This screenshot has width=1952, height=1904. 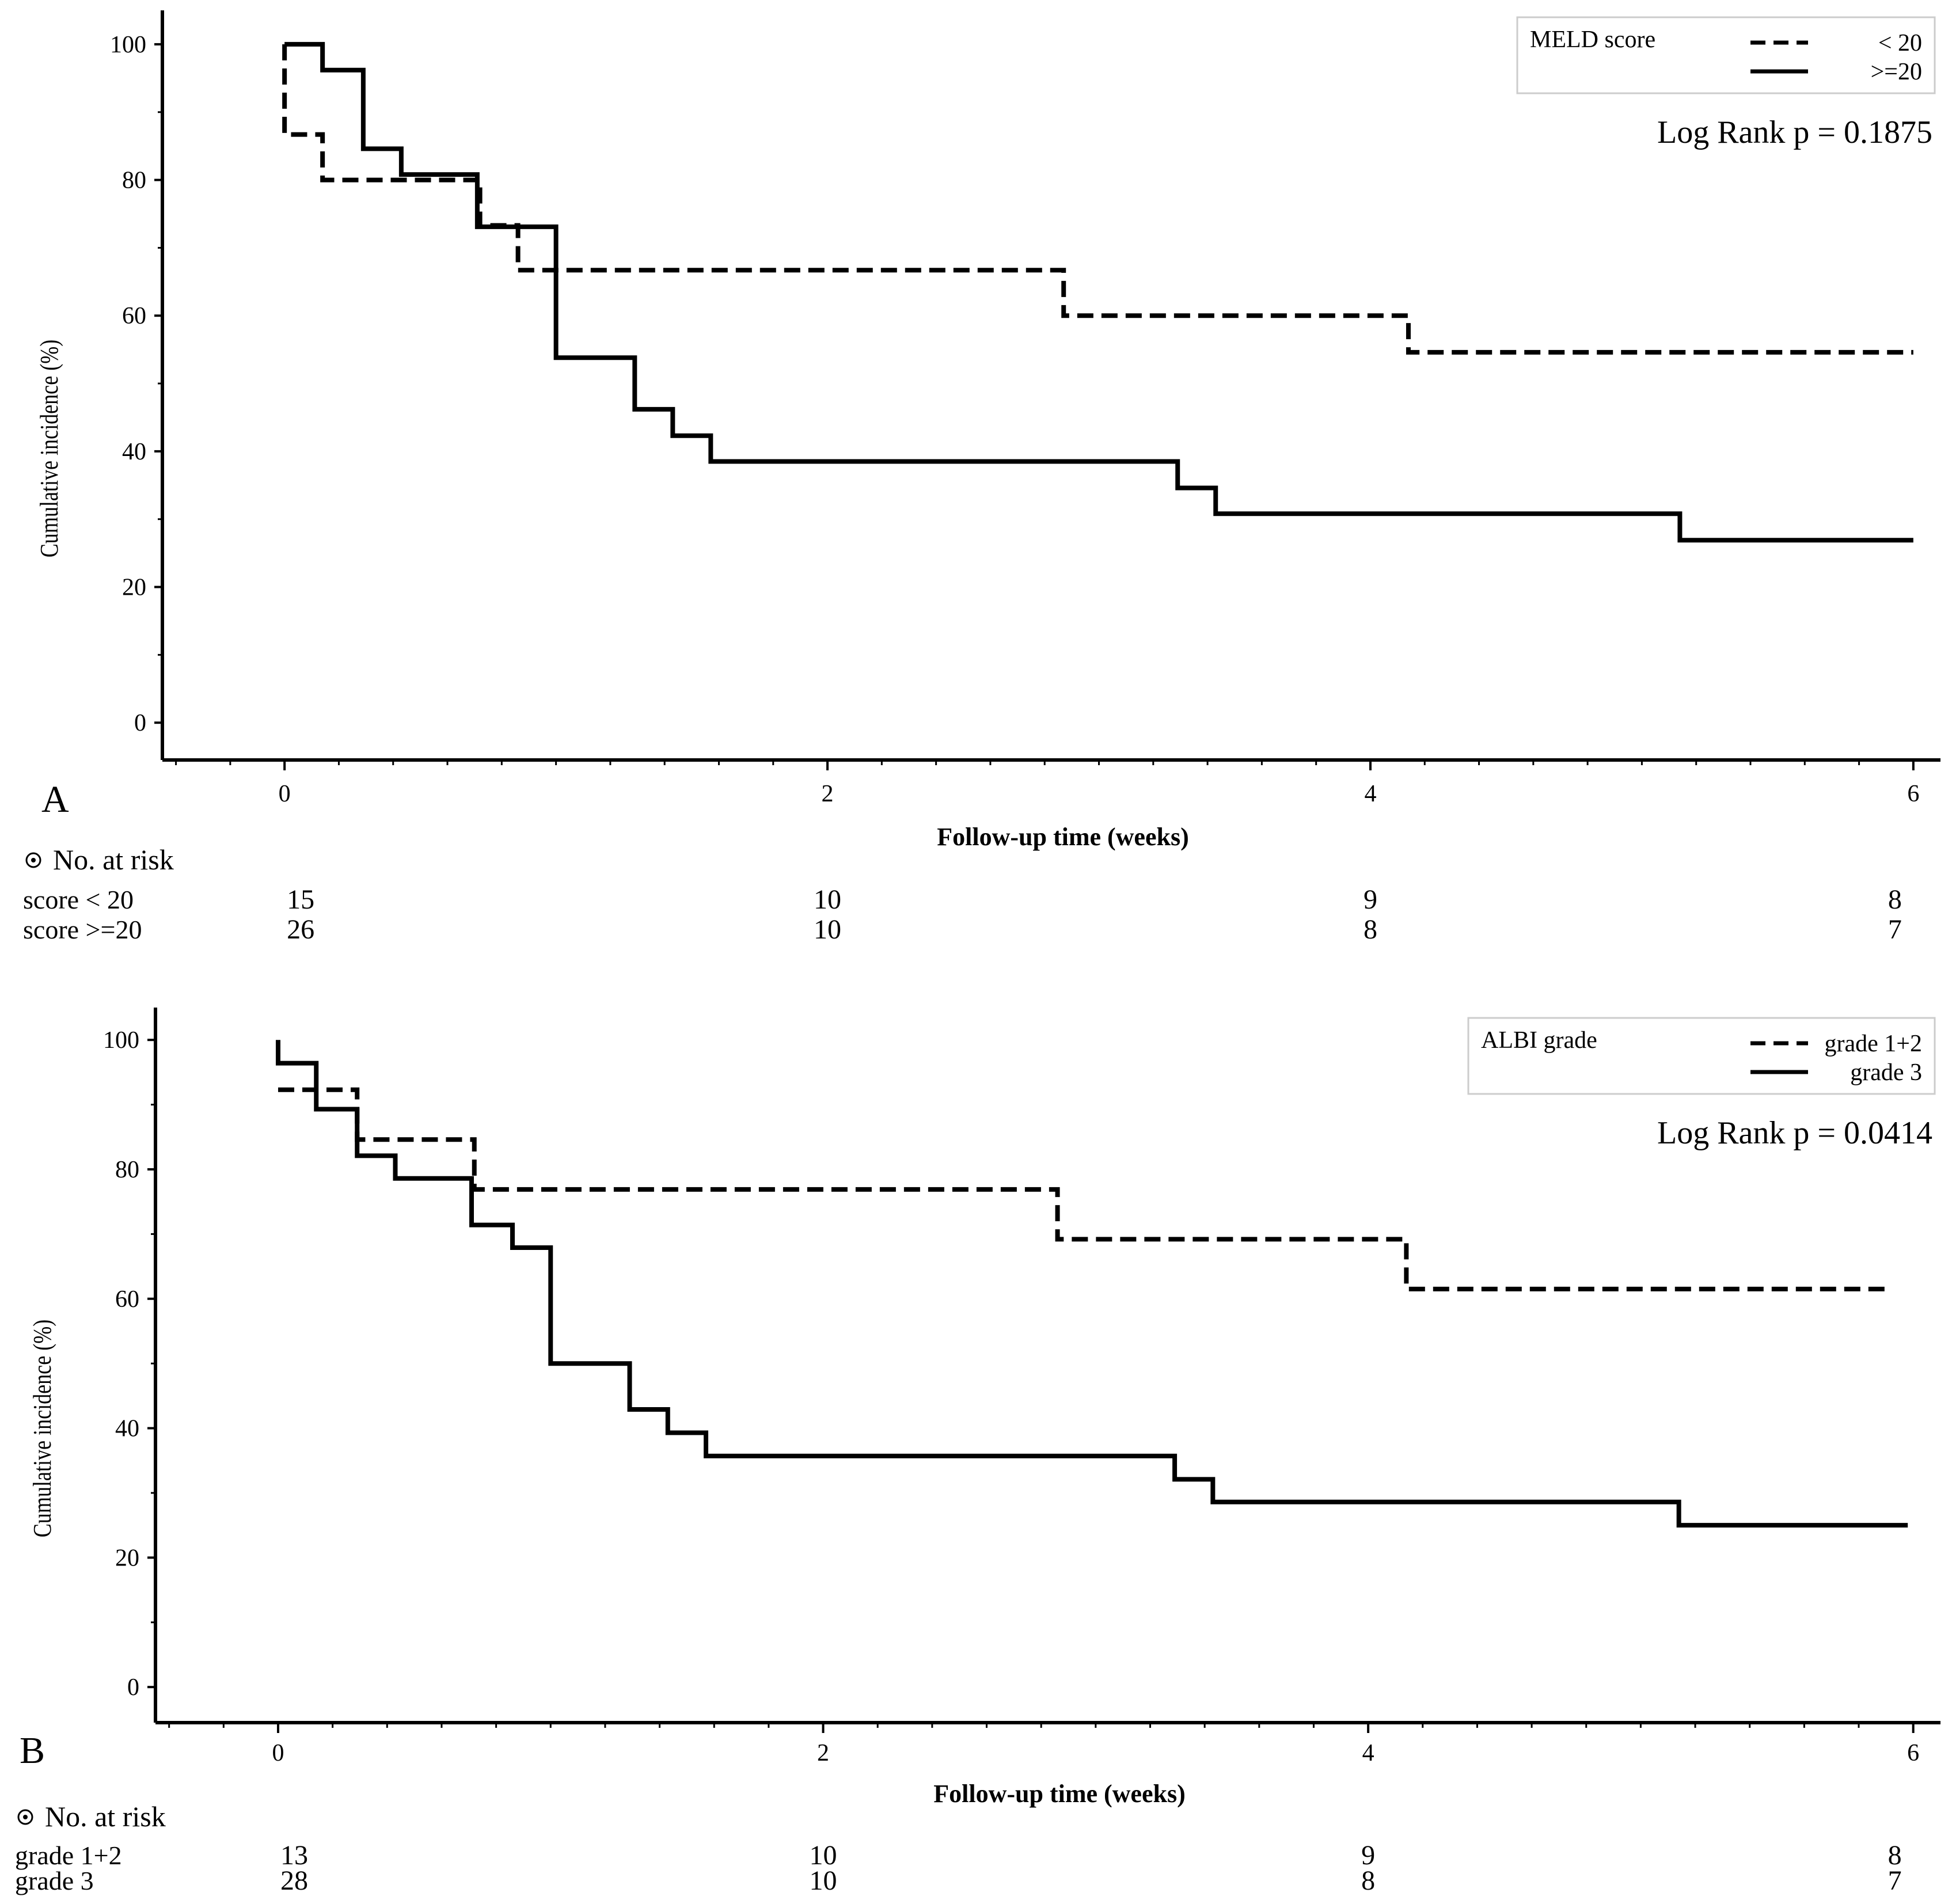 I want to click on risk-row-label: grade 1+2, so click(x=68, y=1856).